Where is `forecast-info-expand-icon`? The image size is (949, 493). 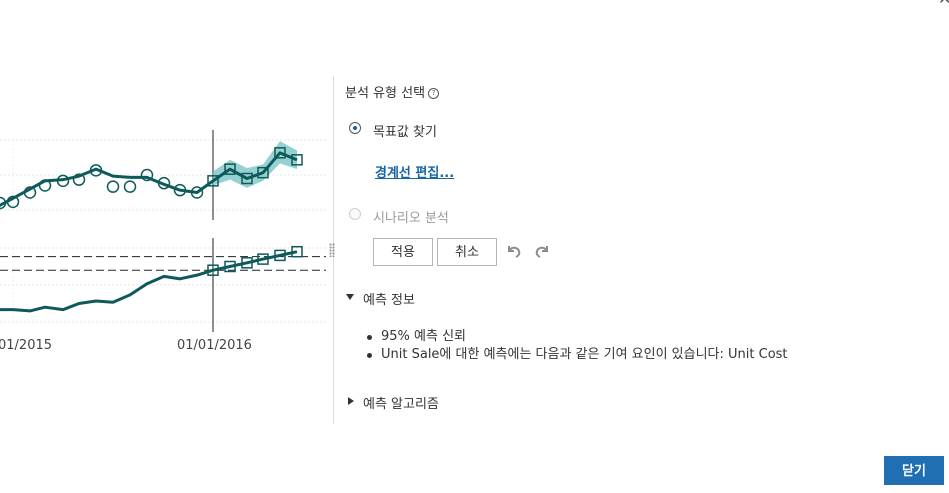
forecast-info-expand-icon is located at coordinates (350, 297).